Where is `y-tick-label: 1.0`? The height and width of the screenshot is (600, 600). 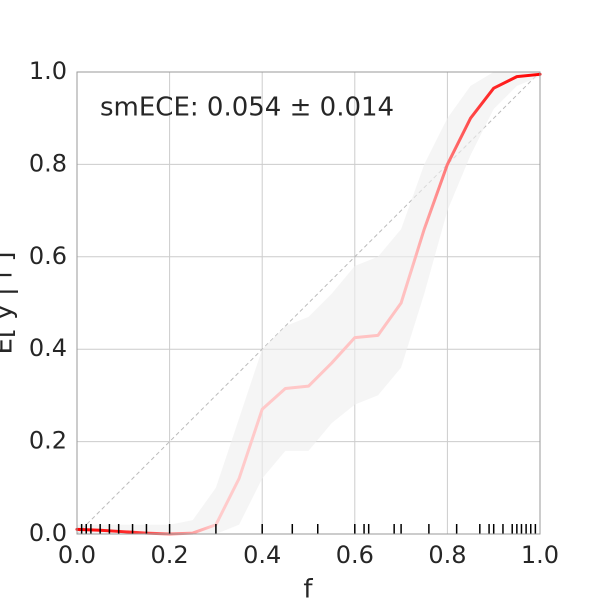
y-tick-label: 1.0 is located at coordinates (48, 71).